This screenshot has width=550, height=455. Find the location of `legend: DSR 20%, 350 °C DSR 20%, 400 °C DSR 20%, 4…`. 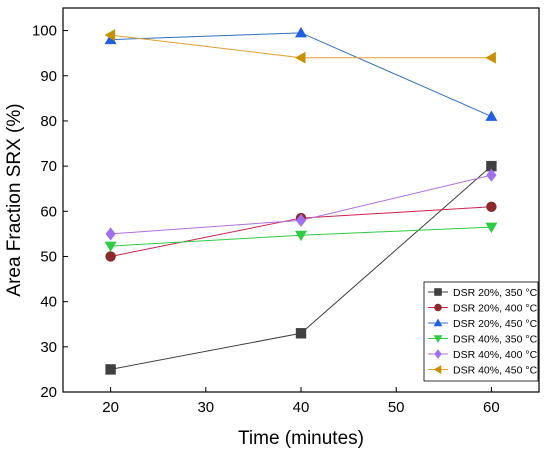

legend: DSR 20%, 350 °C DSR 20%, 400 °C DSR 20%, 4… is located at coordinates (481, 331).